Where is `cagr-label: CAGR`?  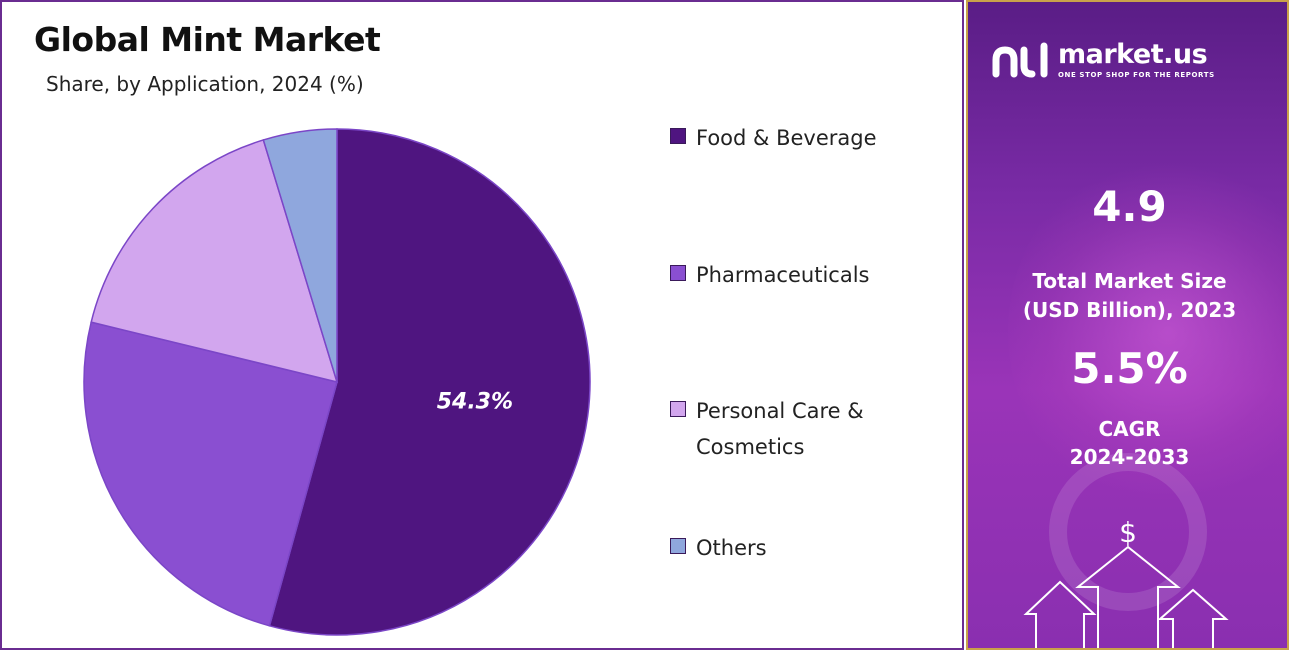
cagr-label: CAGR is located at coordinates (1129, 429).